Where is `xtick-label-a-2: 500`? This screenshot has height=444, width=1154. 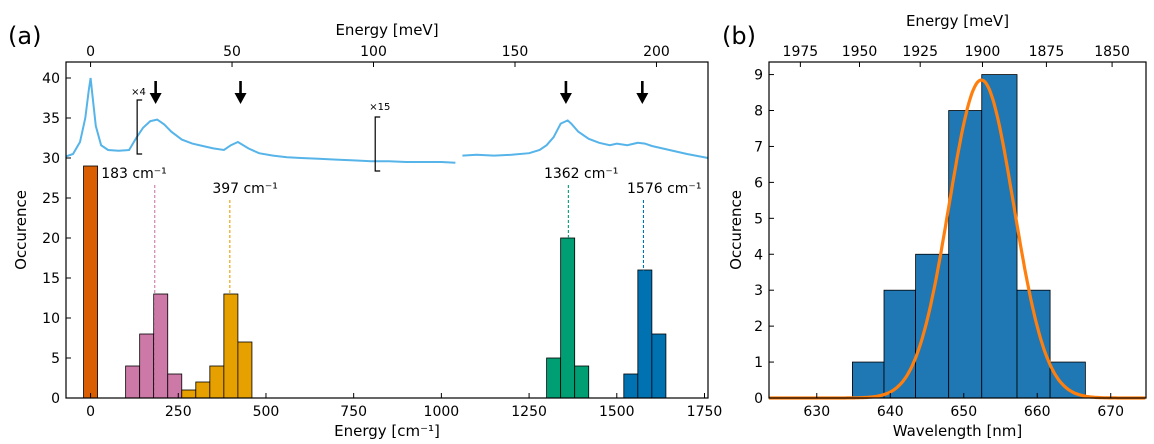
xtick-label-a-2: 500 is located at coordinates (266, 412).